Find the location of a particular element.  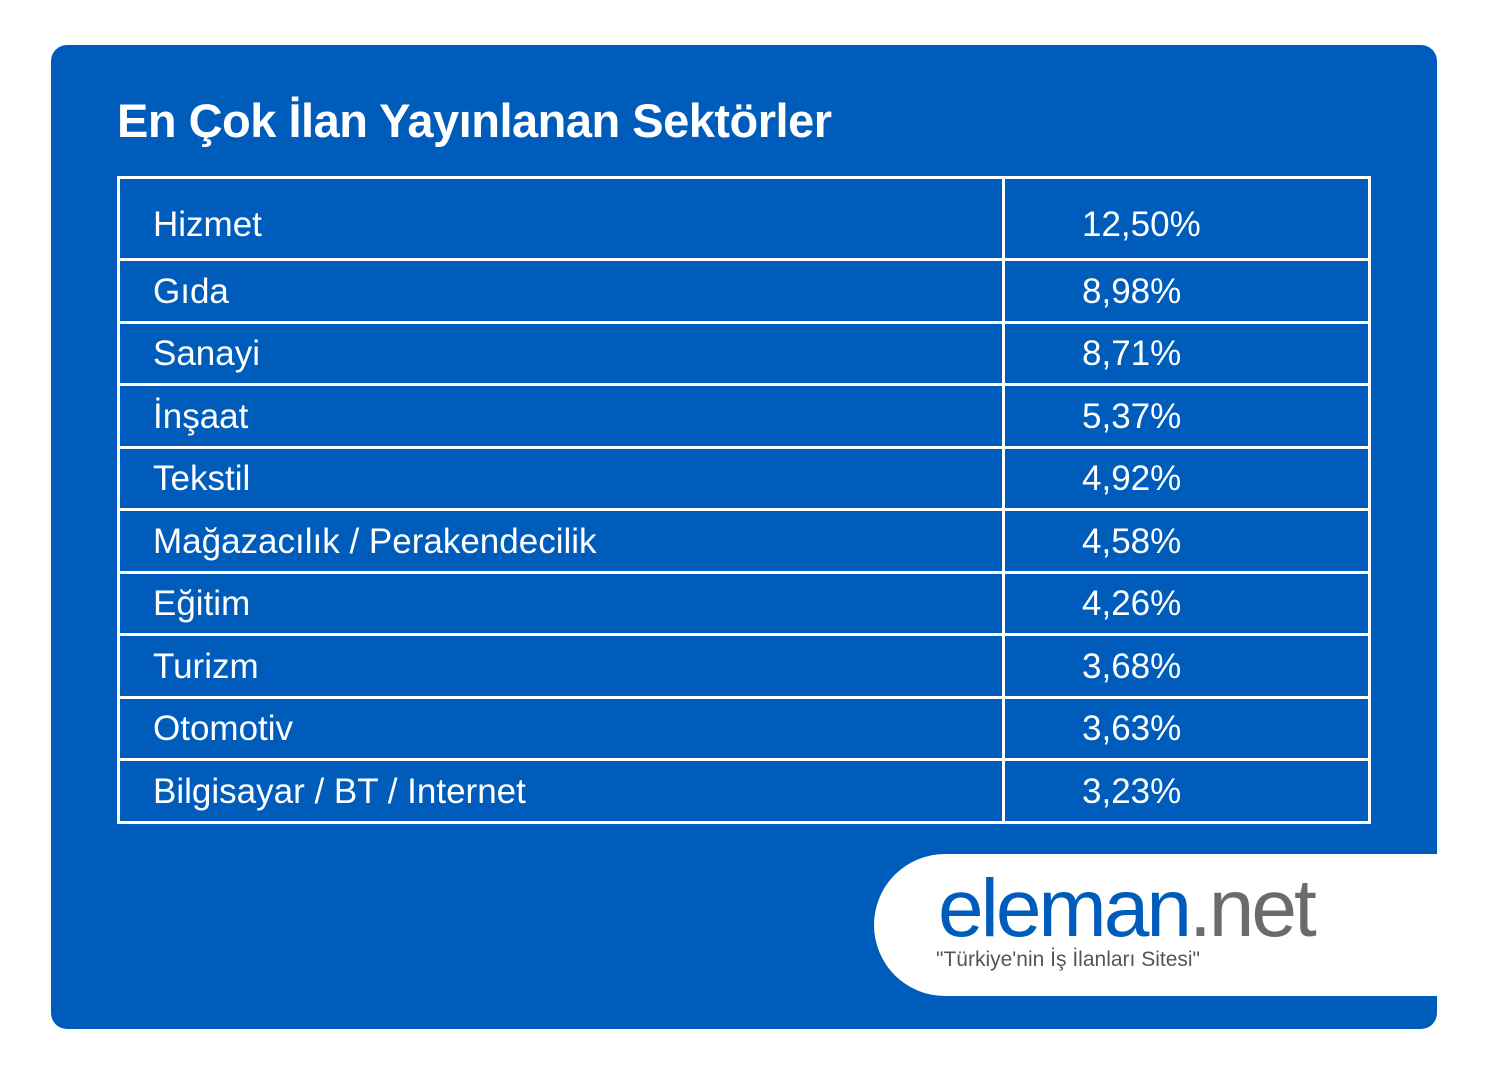

sector-label: Bilgisayar / BT / Internet is located at coordinates (561, 791).